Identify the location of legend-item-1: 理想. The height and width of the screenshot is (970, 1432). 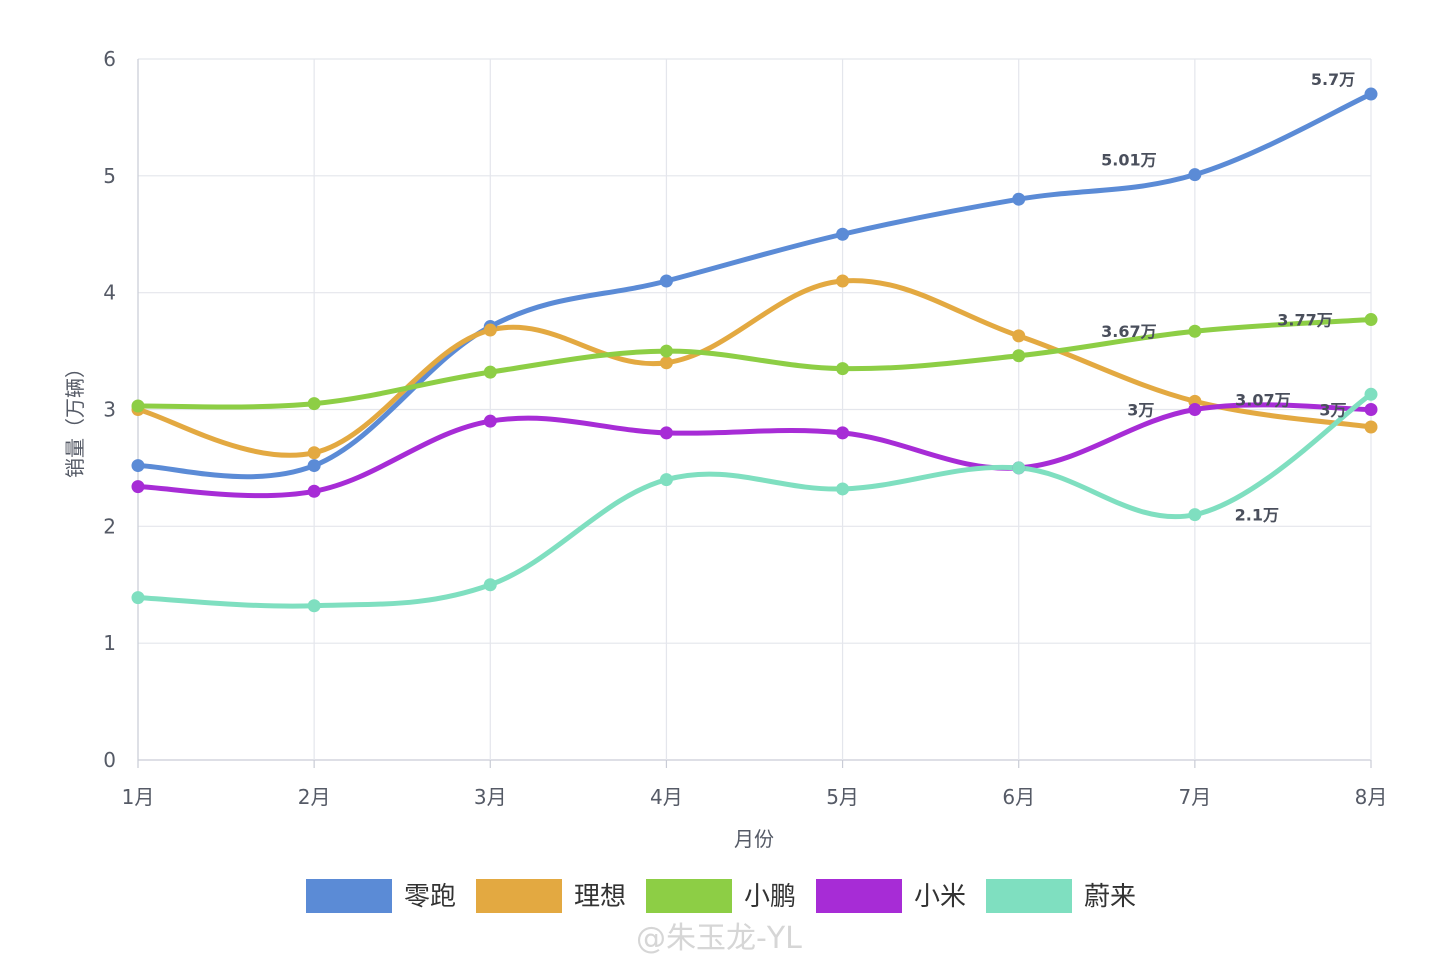
(551, 896).